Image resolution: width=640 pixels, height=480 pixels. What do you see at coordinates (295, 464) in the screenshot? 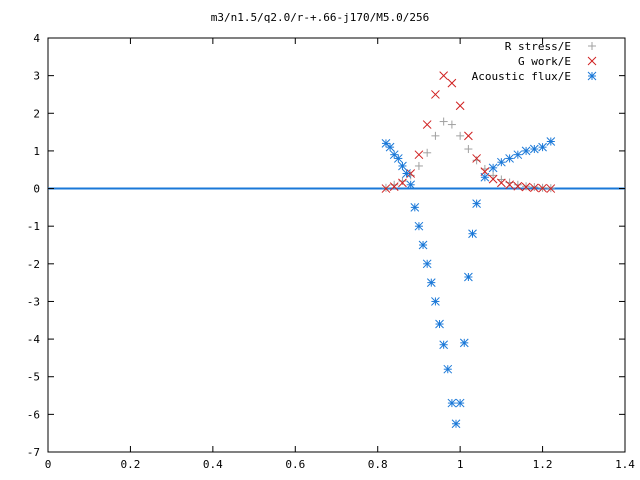
I see `x-tick-label: 0.6` at bounding box center [295, 464].